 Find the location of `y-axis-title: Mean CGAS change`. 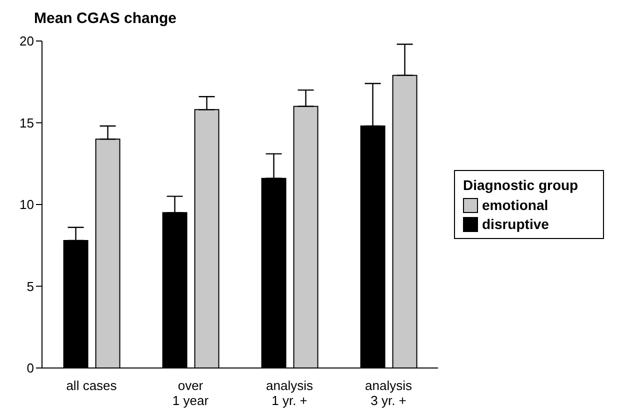

y-axis-title: Mean CGAS change is located at coordinates (105, 18).